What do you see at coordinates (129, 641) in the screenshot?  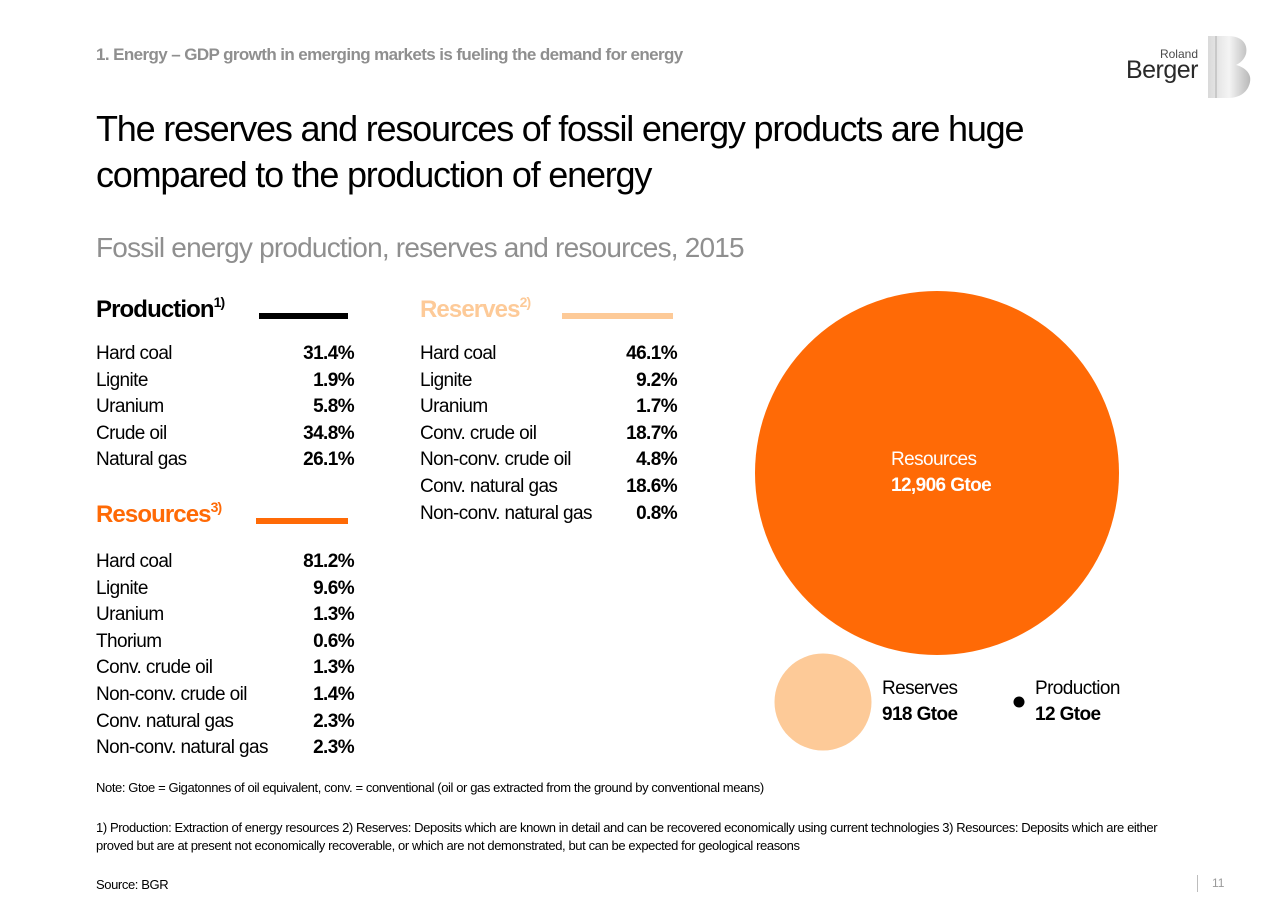 I see `resources-row-label: Thorium` at bounding box center [129, 641].